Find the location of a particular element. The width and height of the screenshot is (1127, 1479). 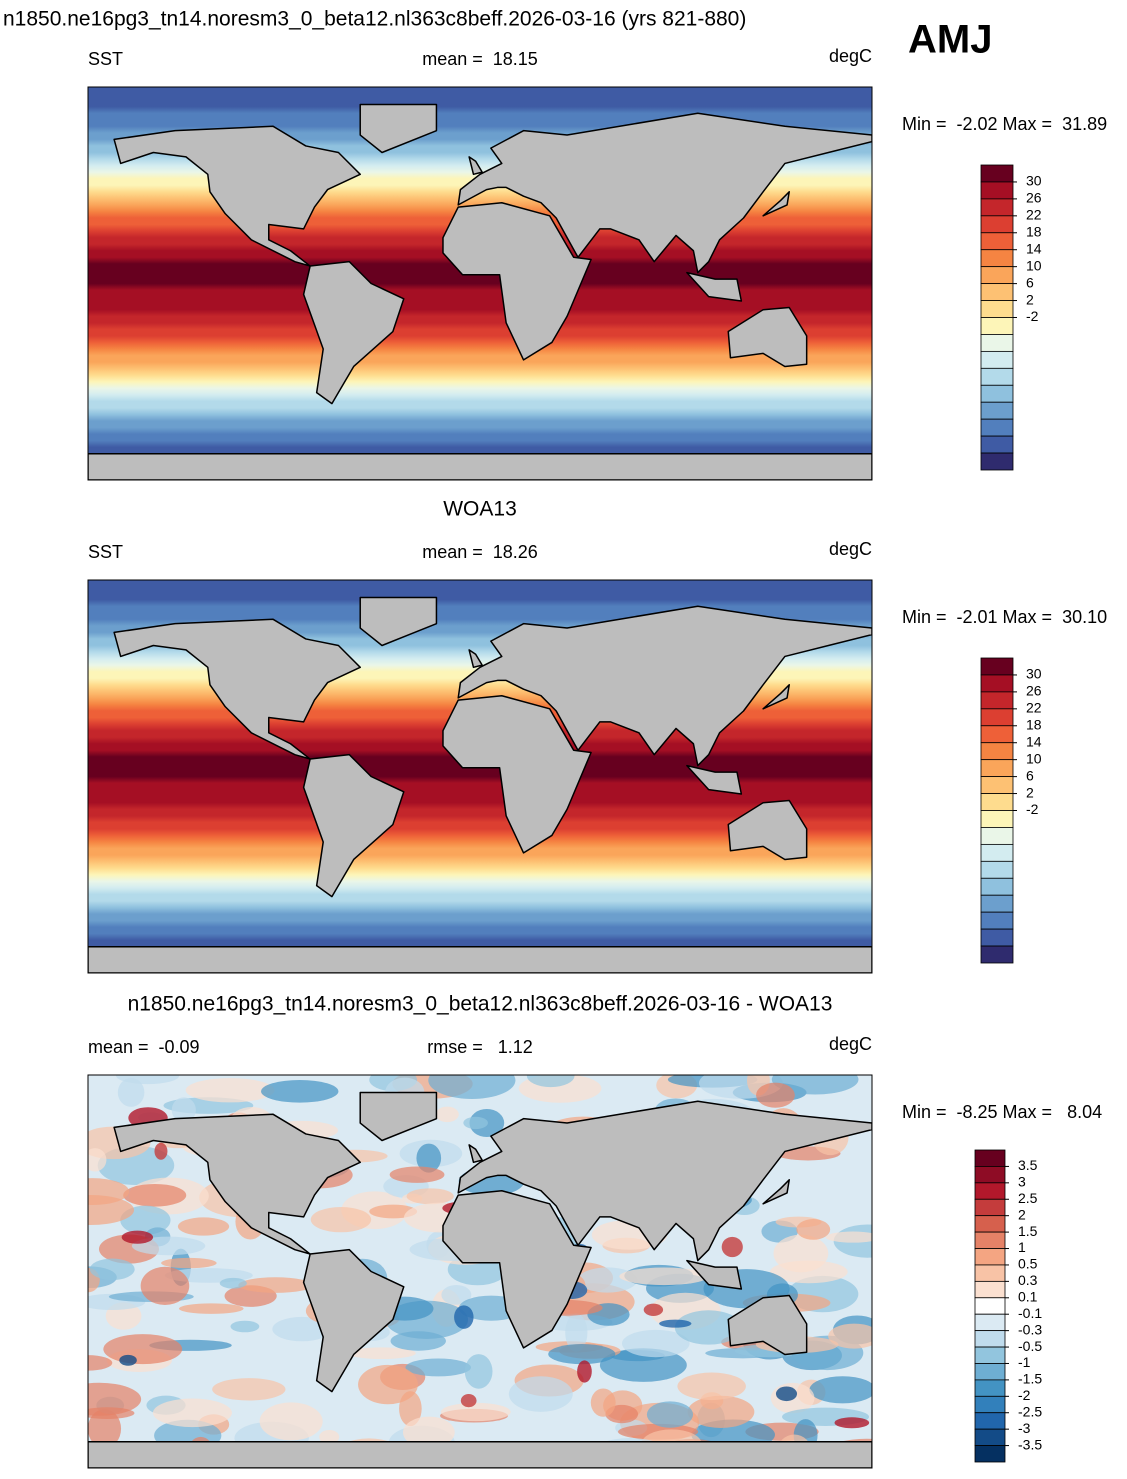

colorbar-label: -2.5 is located at coordinates (1030, 1411).